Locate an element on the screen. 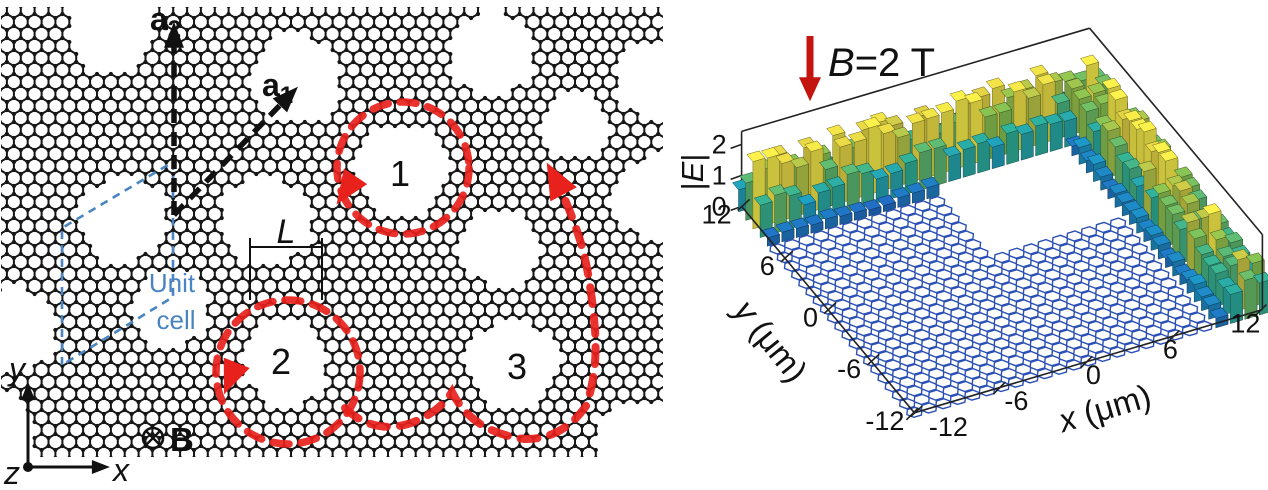 The width and height of the screenshot is (1268, 490). orbit-1-arrowhead-icon is located at coordinates (352, 186).